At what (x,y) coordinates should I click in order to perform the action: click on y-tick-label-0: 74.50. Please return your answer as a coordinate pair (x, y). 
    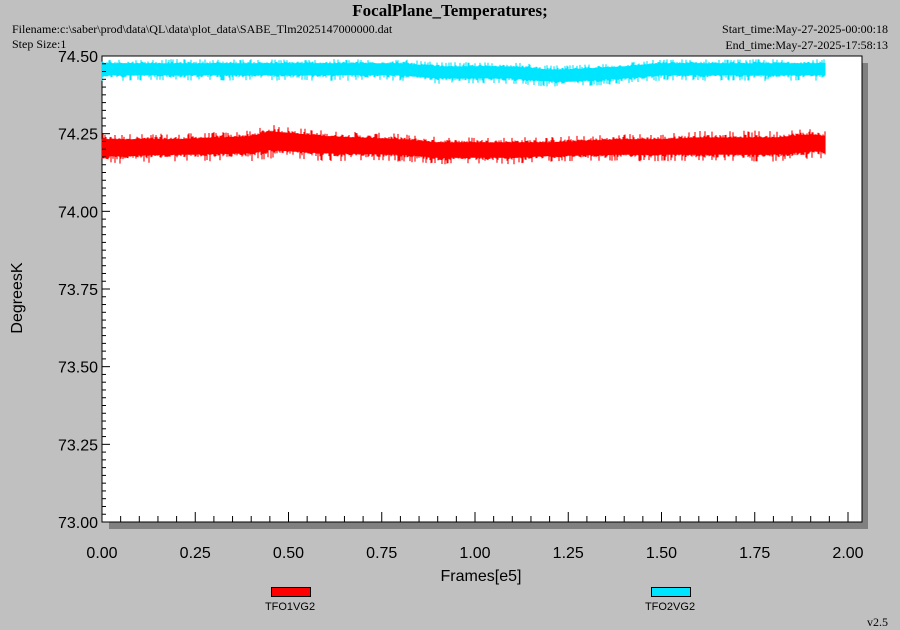
    Looking at the image, I should click on (78, 57).